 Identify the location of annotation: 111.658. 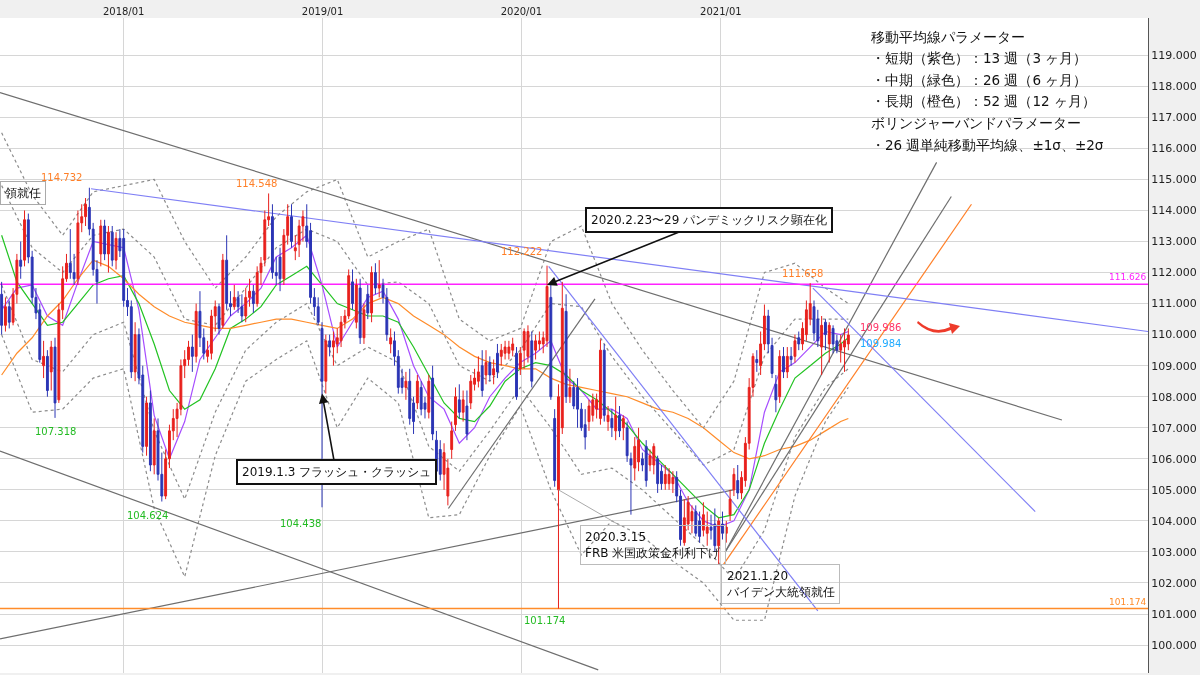
(803, 273).